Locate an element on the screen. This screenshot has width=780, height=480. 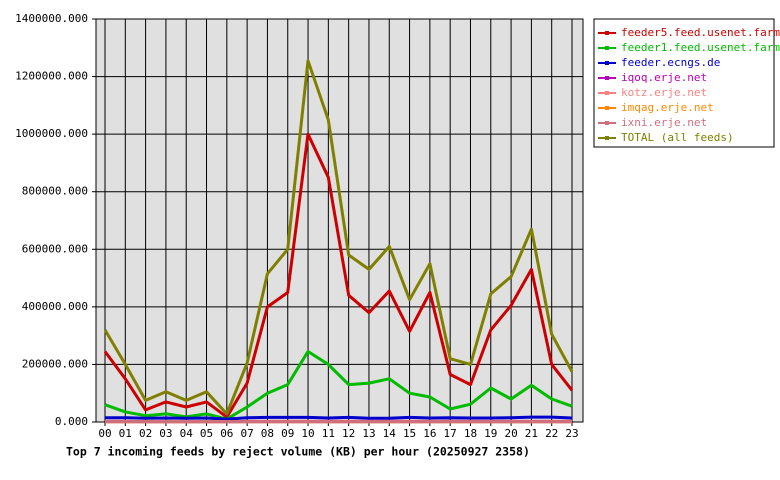
x-tick-label: 00 is located at coordinates (104, 433).